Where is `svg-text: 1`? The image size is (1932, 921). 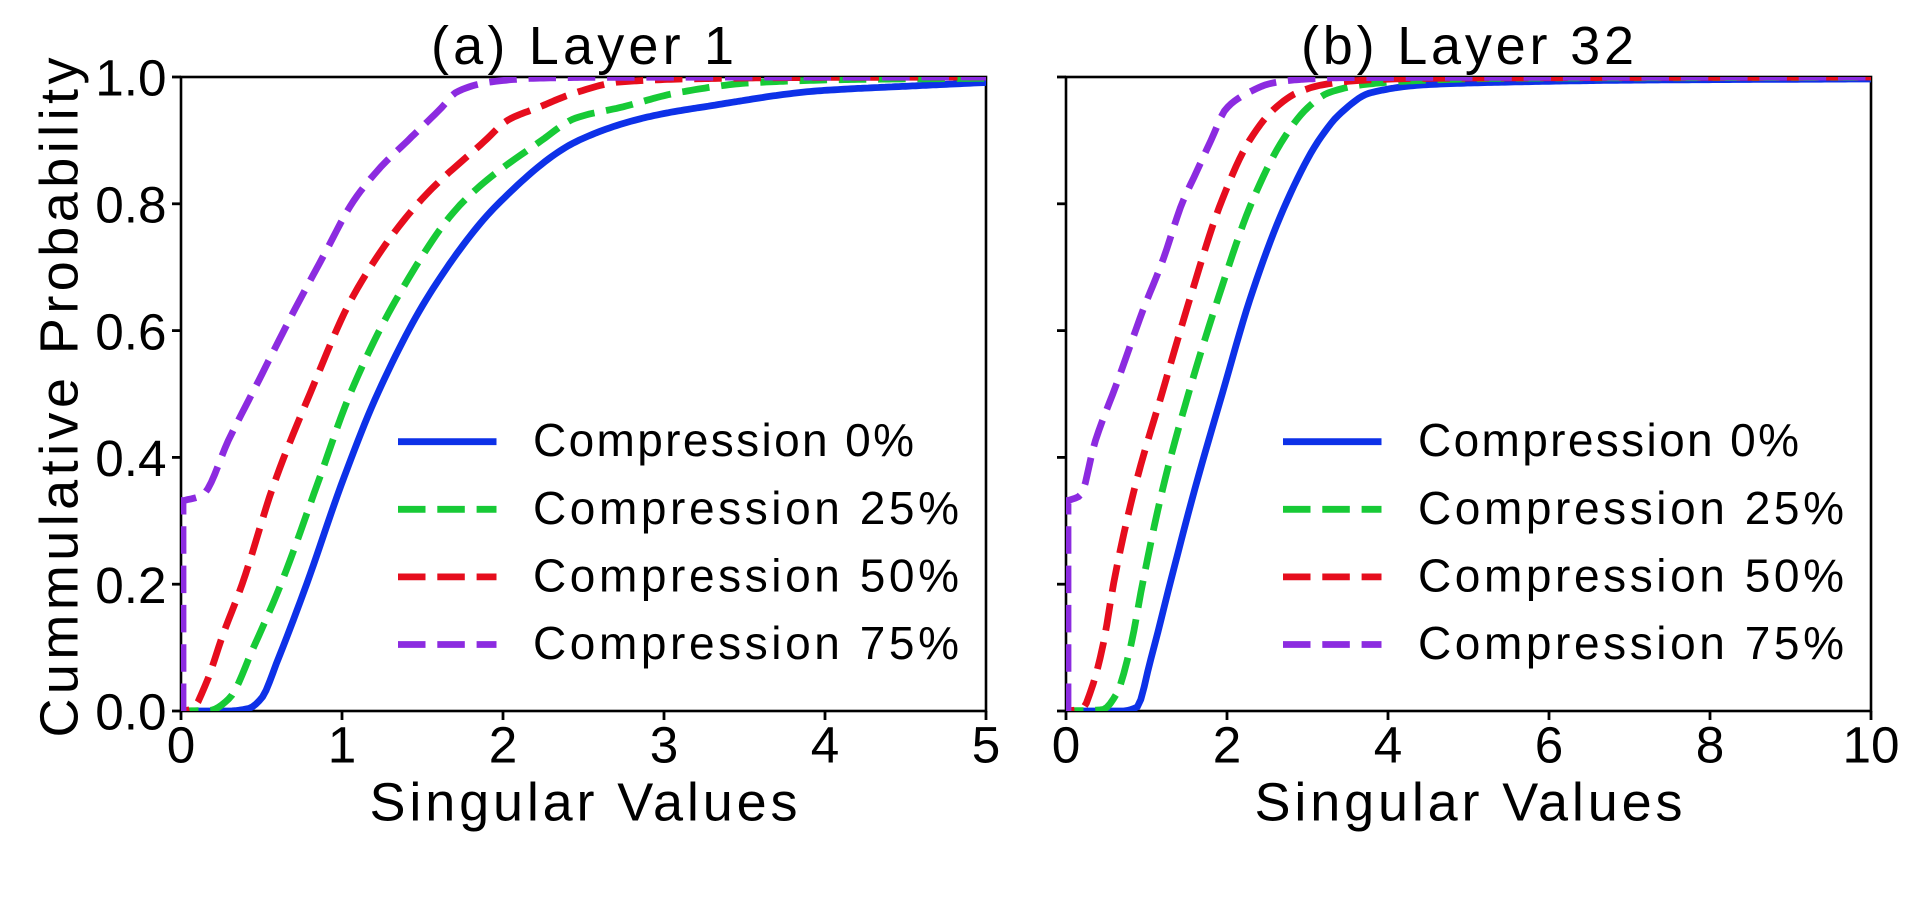 svg-text: 1 is located at coordinates (342, 745).